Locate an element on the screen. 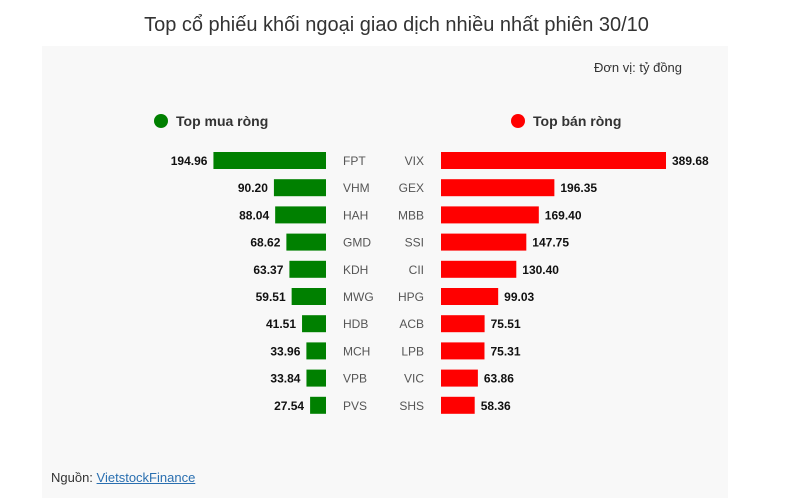 Image resolution: width=793 pixels, height=498 pixels. sell-value-label: 130.40 is located at coordinates (540, 270).